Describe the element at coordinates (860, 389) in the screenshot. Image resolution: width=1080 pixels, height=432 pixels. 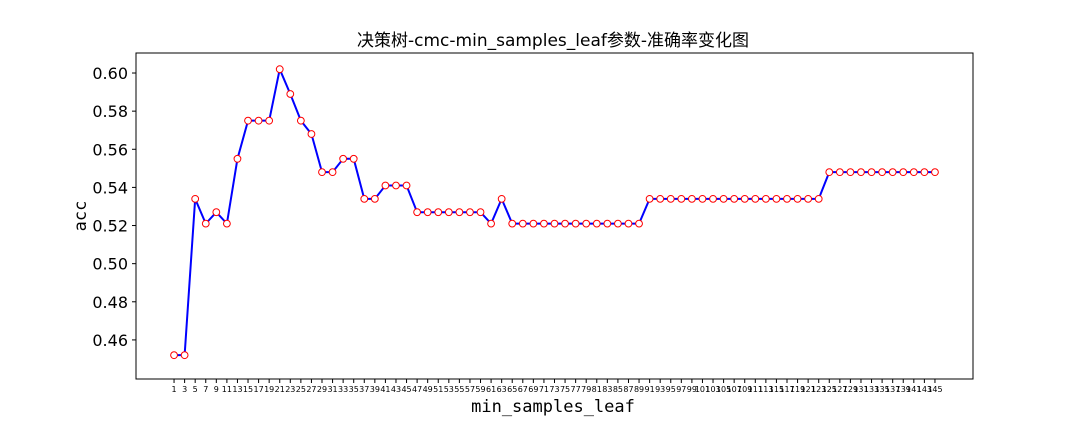
I see `x-tick-label: 131` at that location.